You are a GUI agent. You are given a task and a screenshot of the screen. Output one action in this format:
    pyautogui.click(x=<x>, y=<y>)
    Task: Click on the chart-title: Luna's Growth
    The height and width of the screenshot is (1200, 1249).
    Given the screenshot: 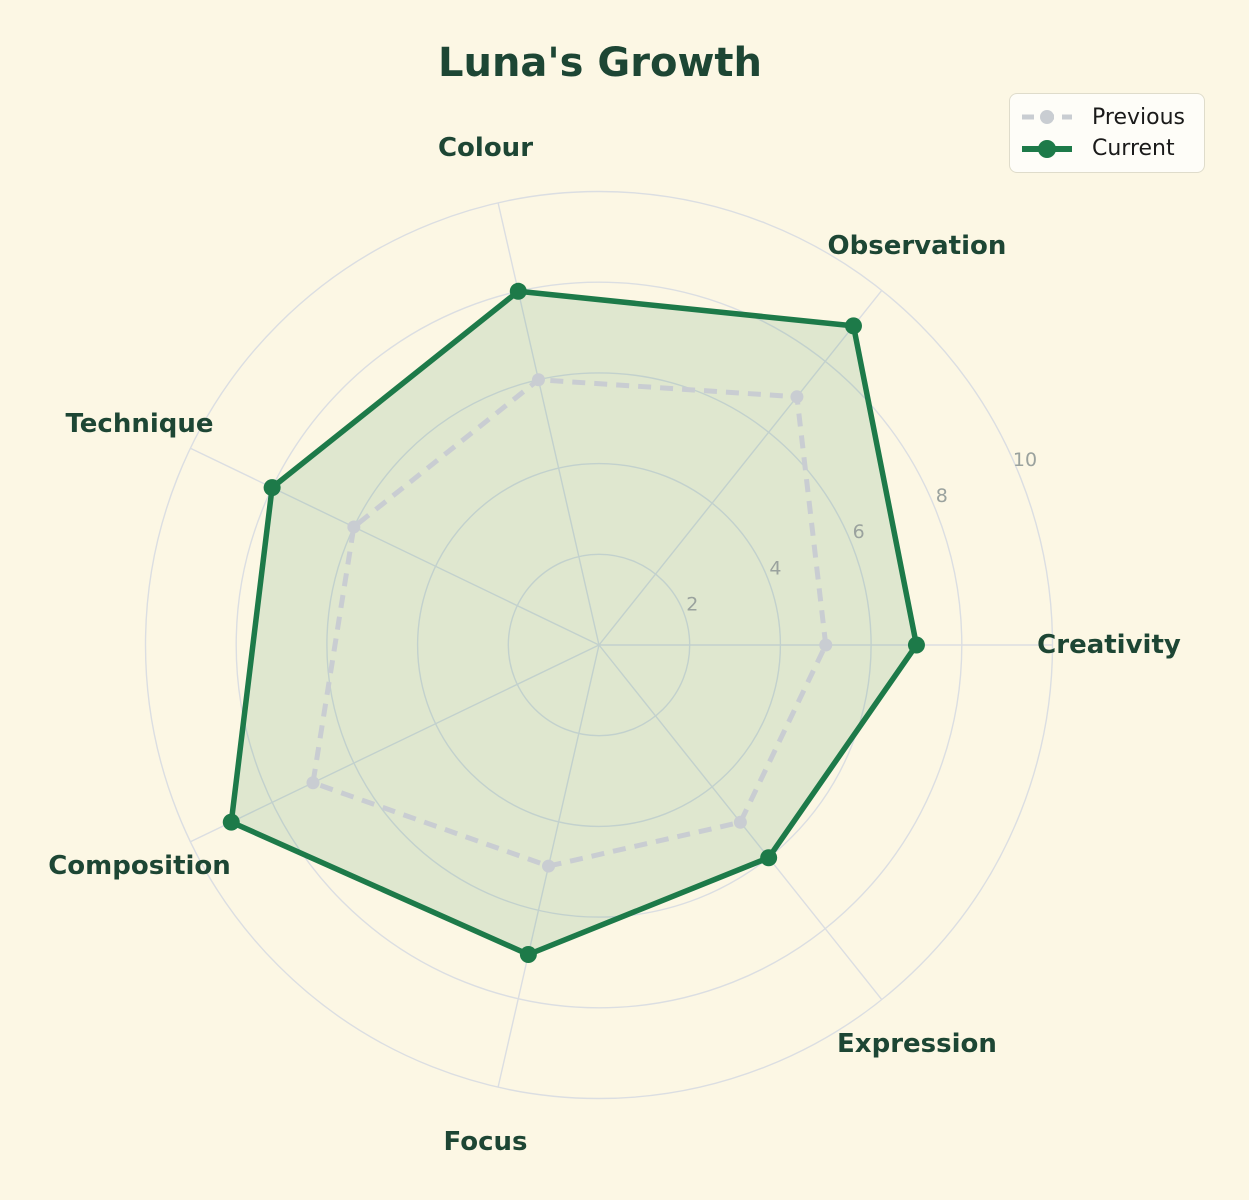 What is the action you would take?
    pyautogui.click(x=600, y=63)
    